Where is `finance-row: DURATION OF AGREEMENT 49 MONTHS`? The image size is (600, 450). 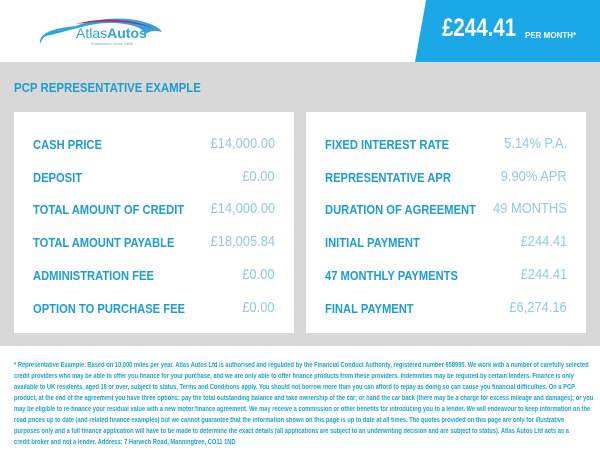 finance-row: DURATION OF AGREEMENT 49 MONTHS is located at coordinates (446, 210).